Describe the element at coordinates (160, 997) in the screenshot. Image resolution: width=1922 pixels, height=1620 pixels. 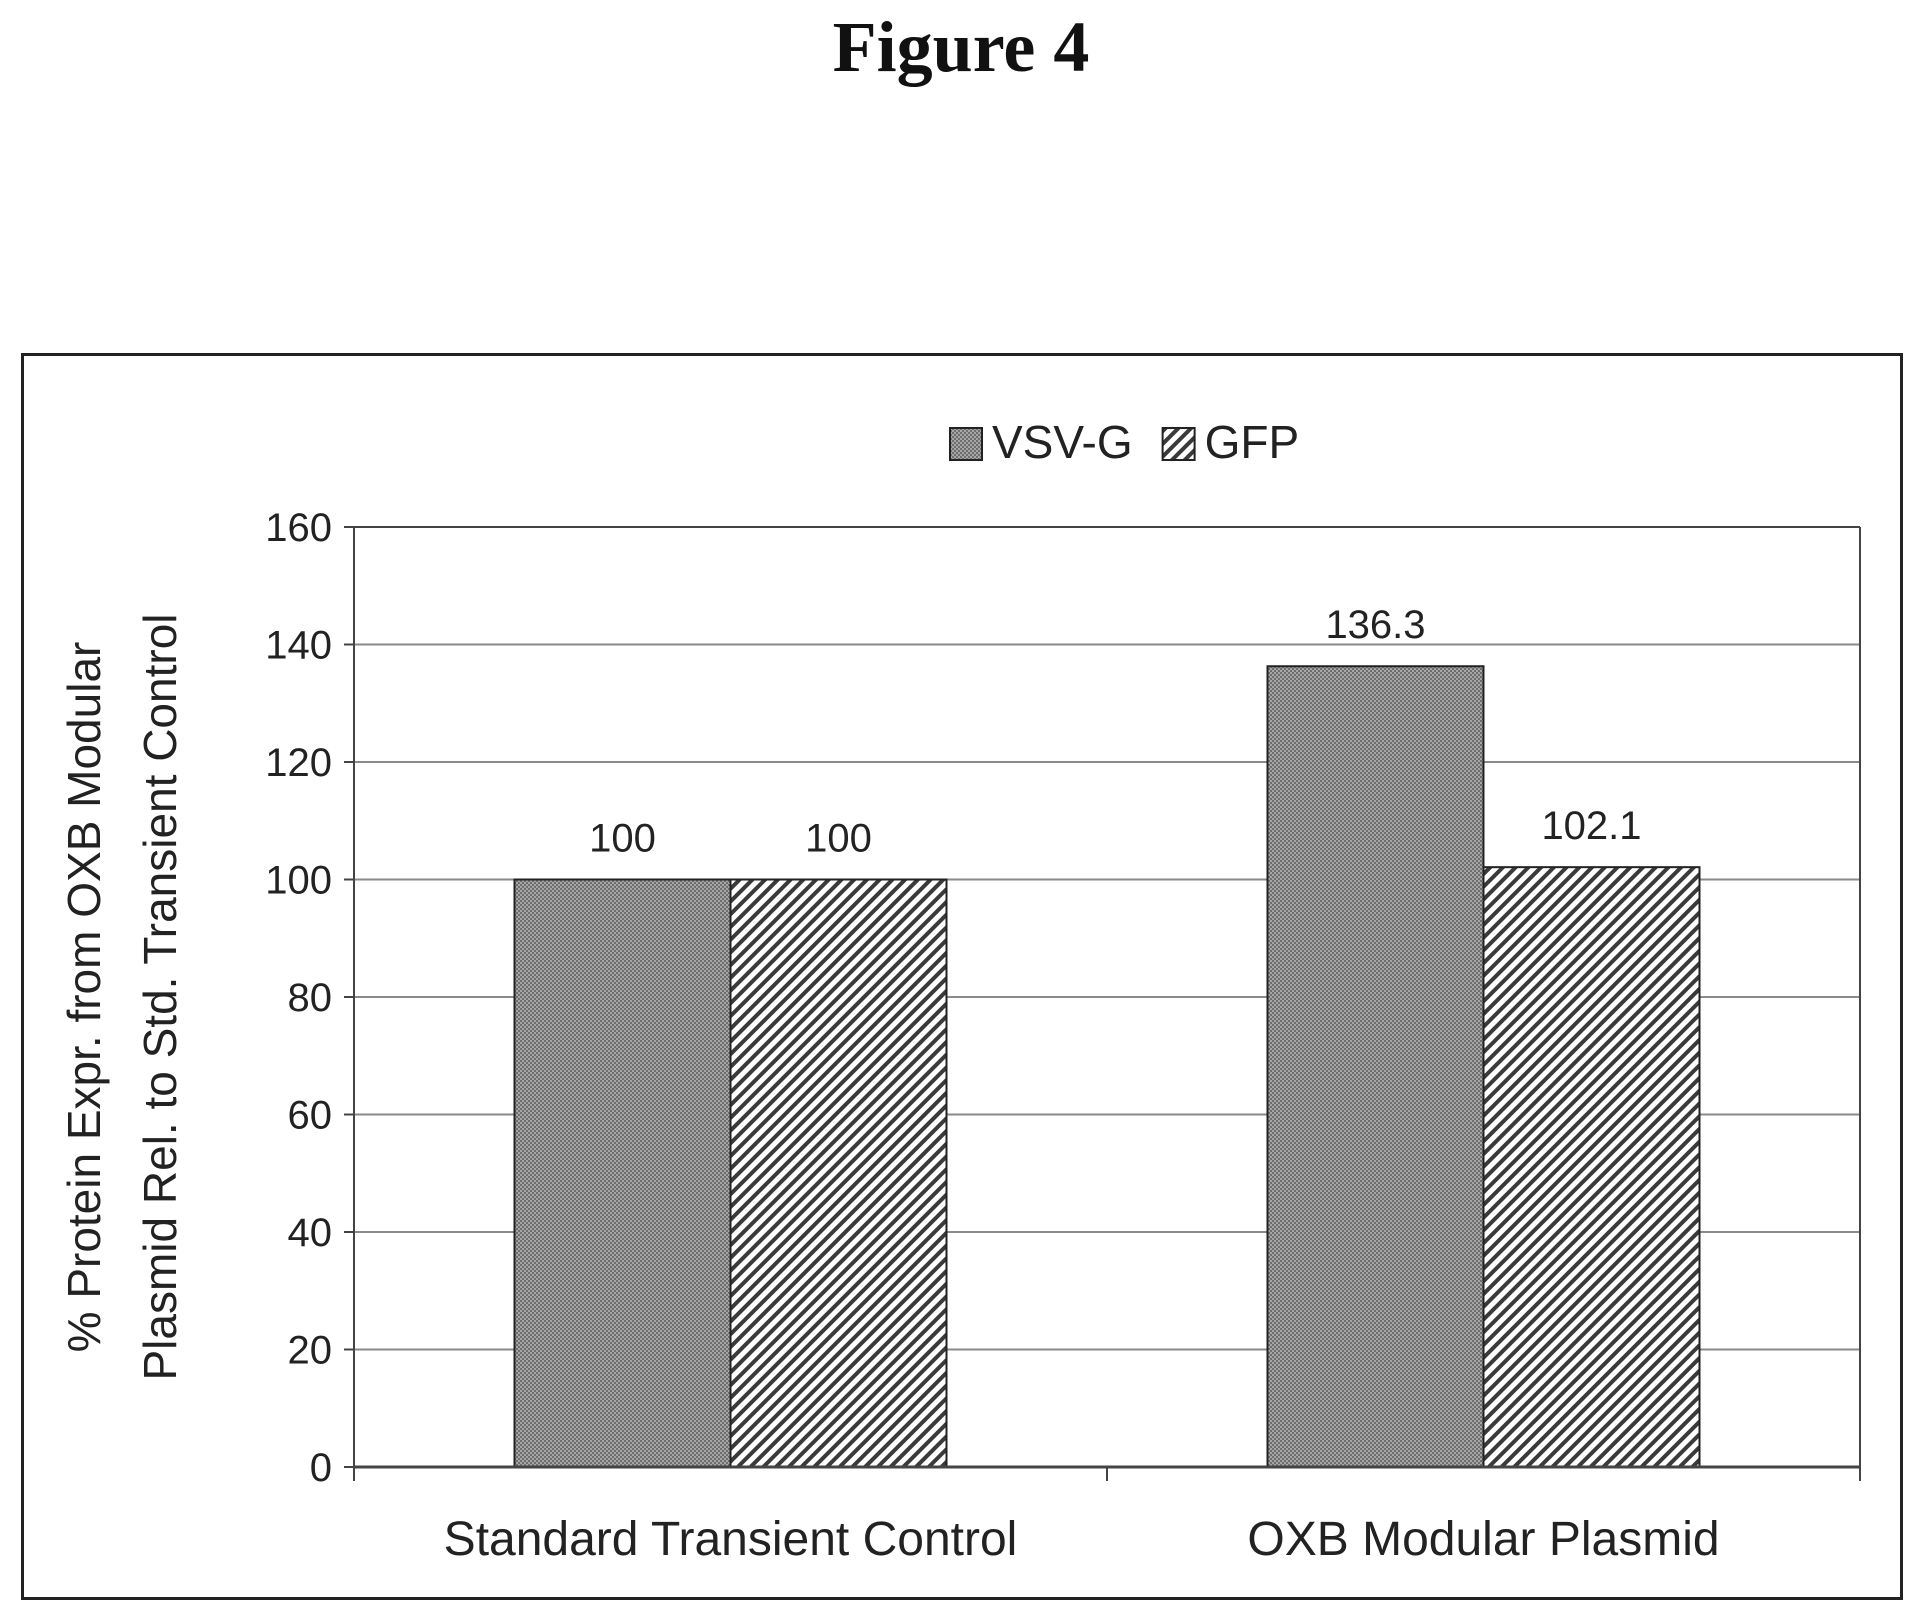
I see `y-axis-label-line-1: Plasmid Rel. to Std. Transient Control` at that location.